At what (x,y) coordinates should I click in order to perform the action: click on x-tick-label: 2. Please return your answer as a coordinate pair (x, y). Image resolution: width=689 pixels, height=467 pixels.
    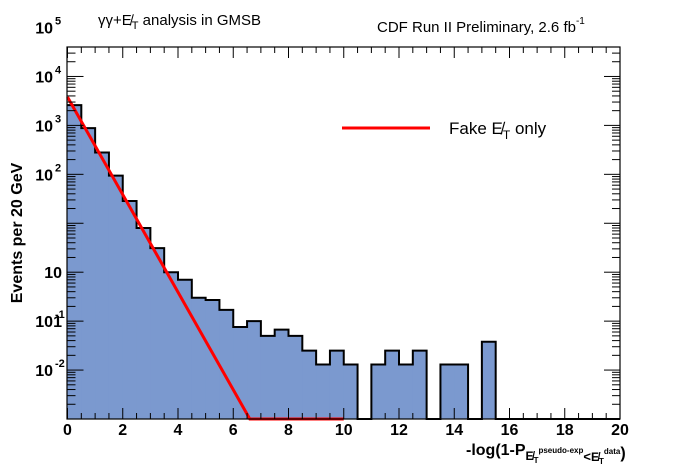
    Looking at the image, I should click on (122, 430).